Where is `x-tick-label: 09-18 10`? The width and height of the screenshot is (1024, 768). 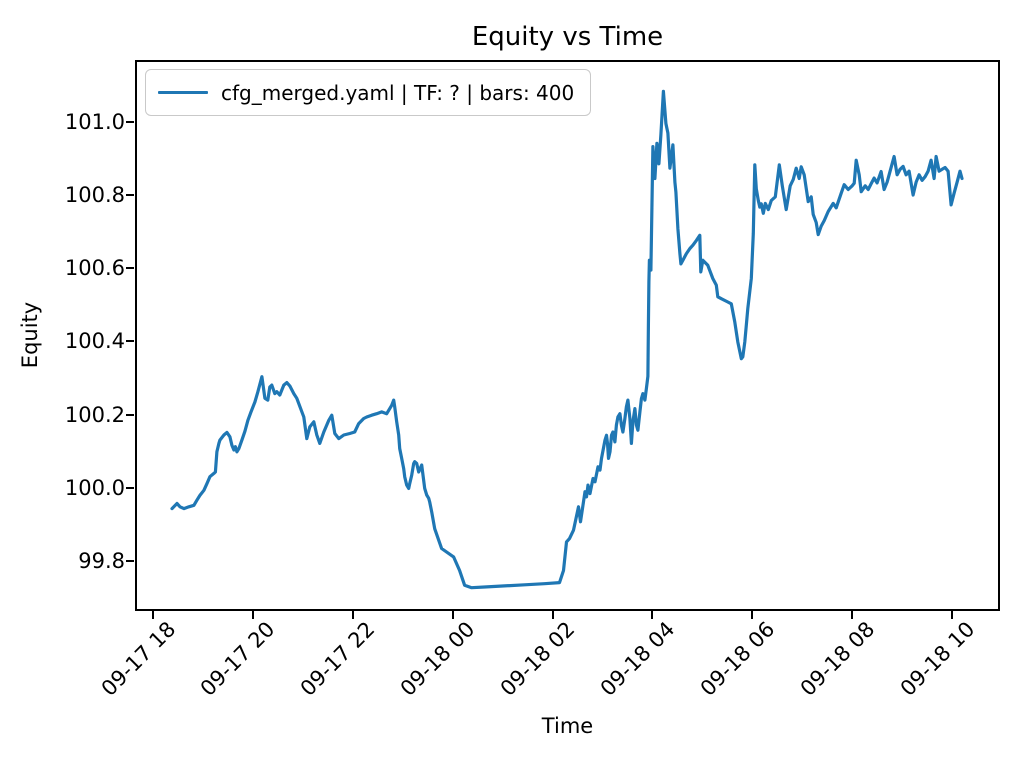
x-tick-label: 09-18 10 is located at coordinates (937, 659).